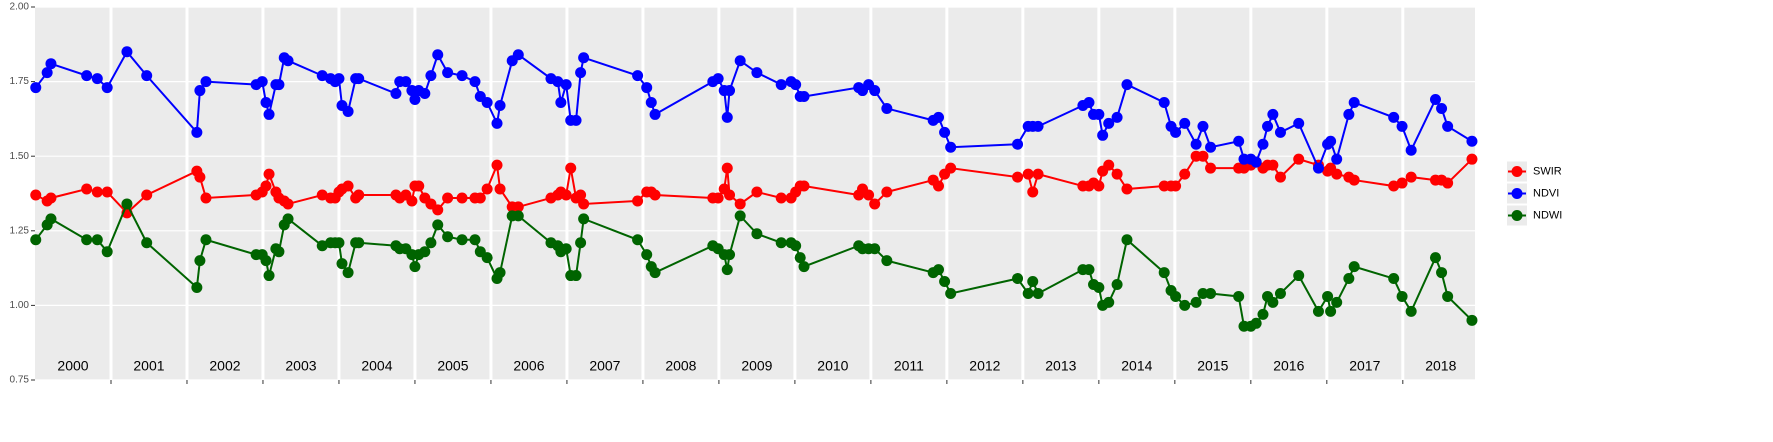  I want to click on x-tick-label: 2018, so click(1440, 366).